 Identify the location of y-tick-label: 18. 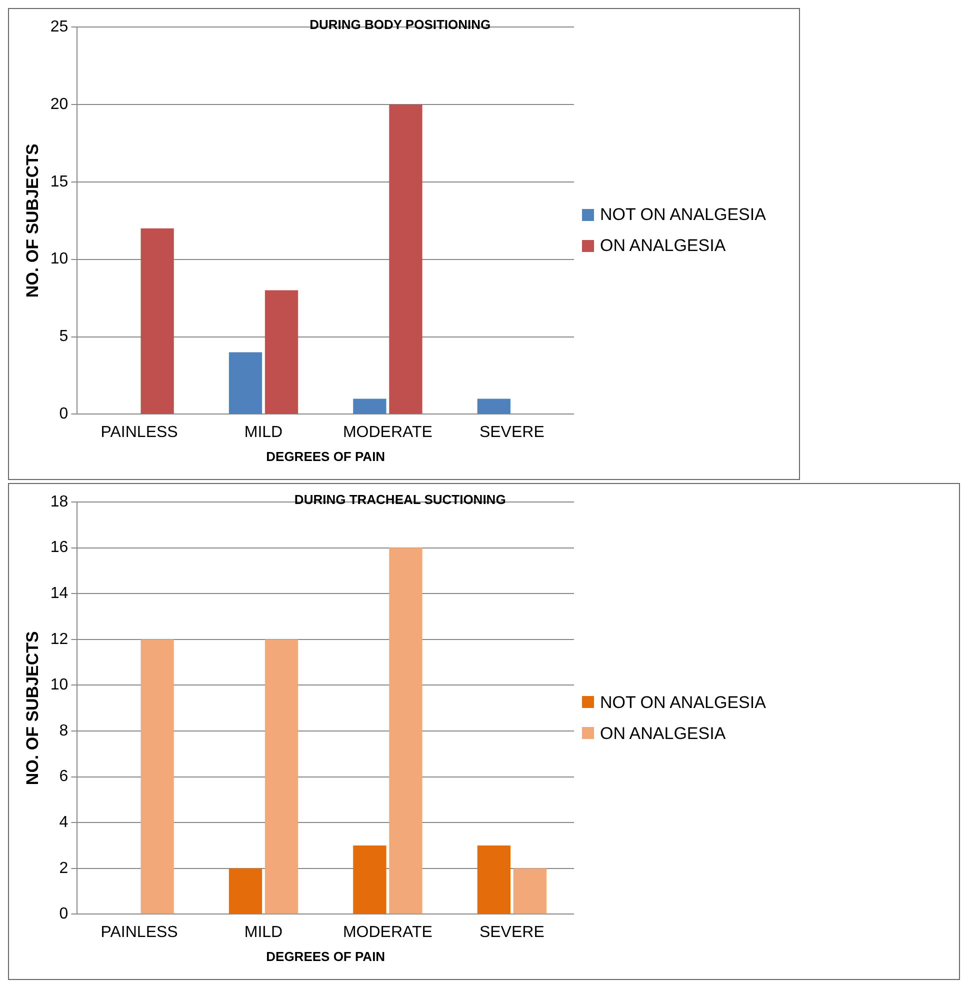
(59, 501).